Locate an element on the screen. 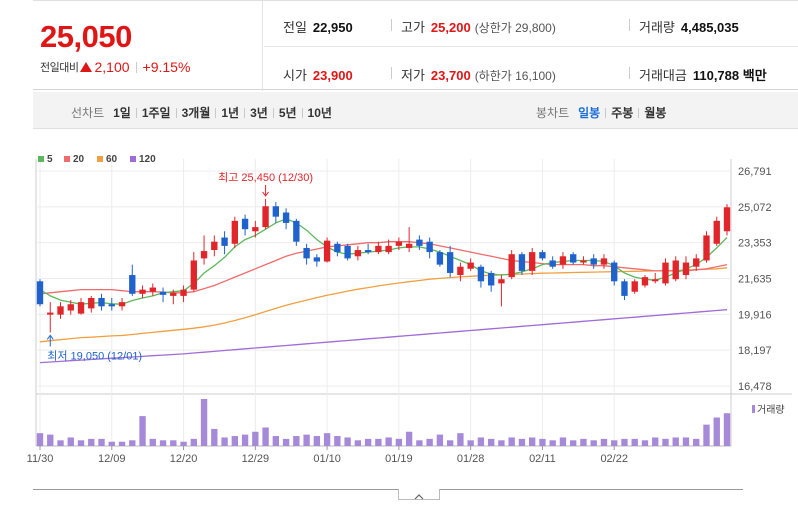  min-price-annotation: 최저 19,050 (12/01) is located at coordinates (94, 355).